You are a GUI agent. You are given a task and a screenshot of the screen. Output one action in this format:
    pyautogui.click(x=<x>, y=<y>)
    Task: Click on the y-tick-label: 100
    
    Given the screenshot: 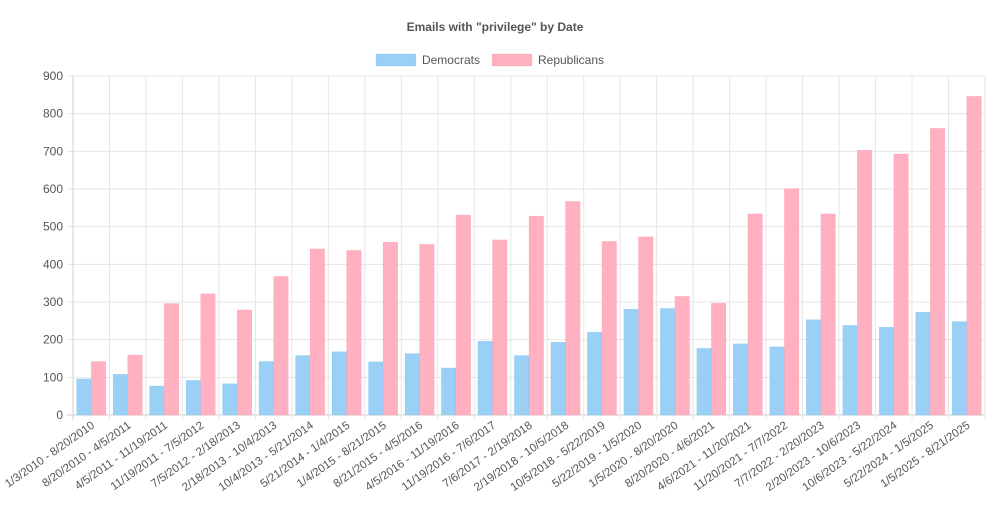 What is the action you would take?
    pyautogui.click(x=53, y=377)
    